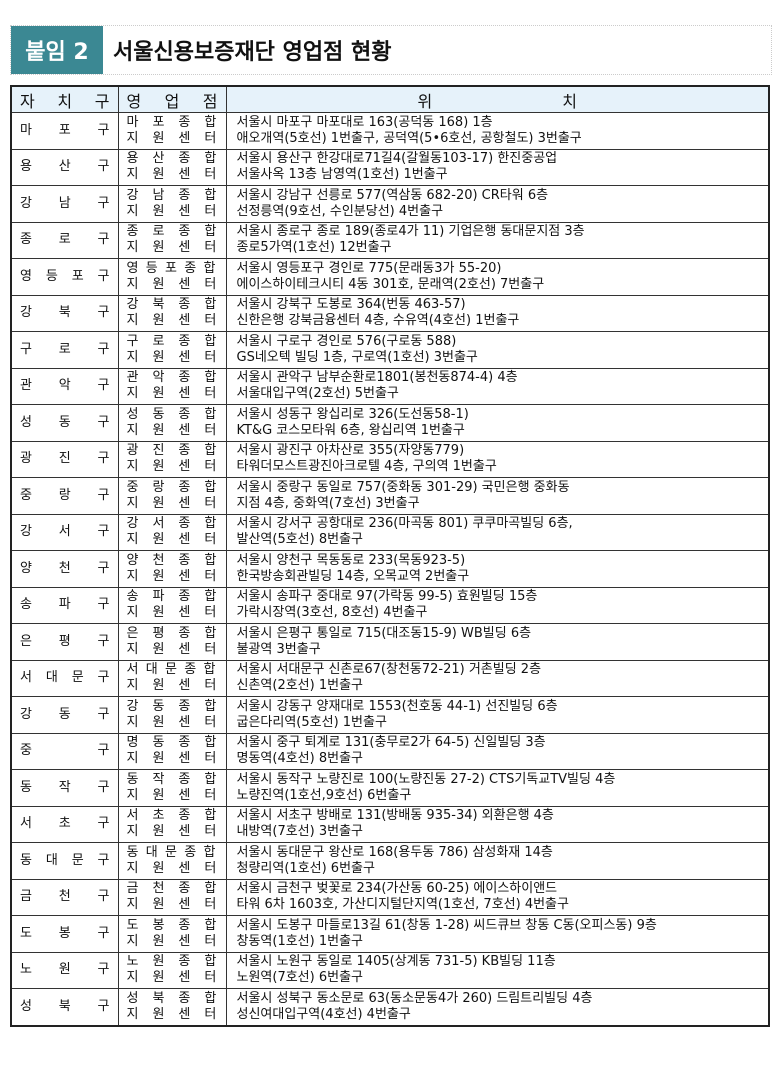 This screenshot has width=779, height=1075. I want to click on branch-name-line1: 성북종합, so click(178, 998).